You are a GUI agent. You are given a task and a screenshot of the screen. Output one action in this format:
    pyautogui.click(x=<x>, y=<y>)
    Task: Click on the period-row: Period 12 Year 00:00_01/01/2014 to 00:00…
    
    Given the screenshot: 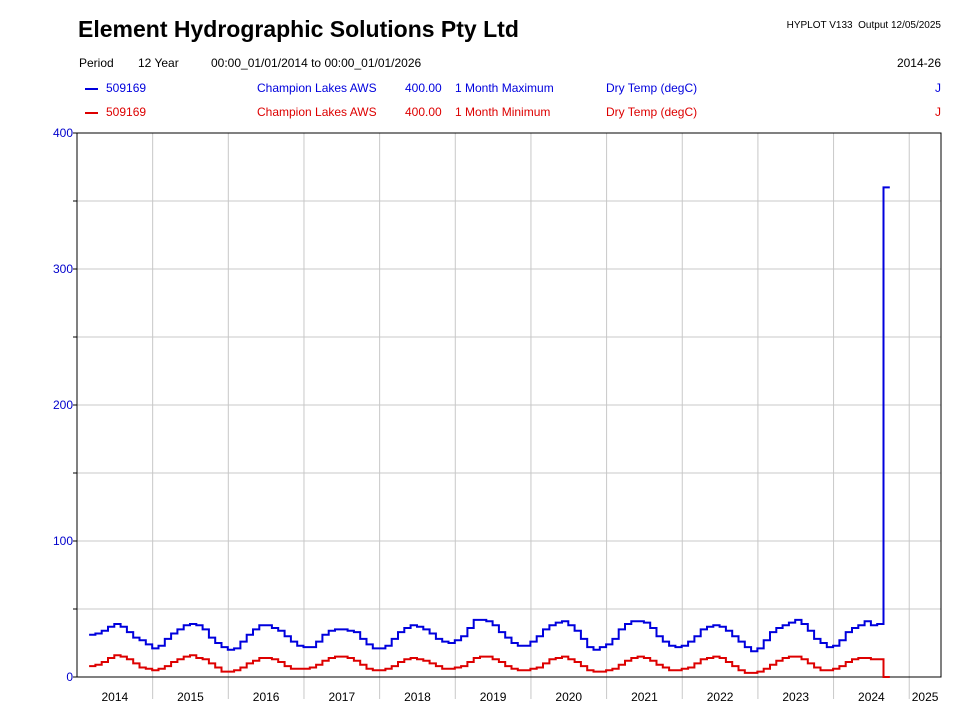 What is the action you would take?
    pyautogui.click(x=510, y=64)
    